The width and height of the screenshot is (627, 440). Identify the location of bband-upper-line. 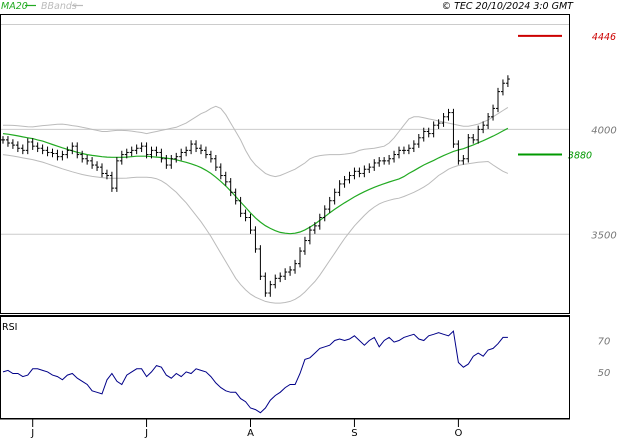
(256, 141).